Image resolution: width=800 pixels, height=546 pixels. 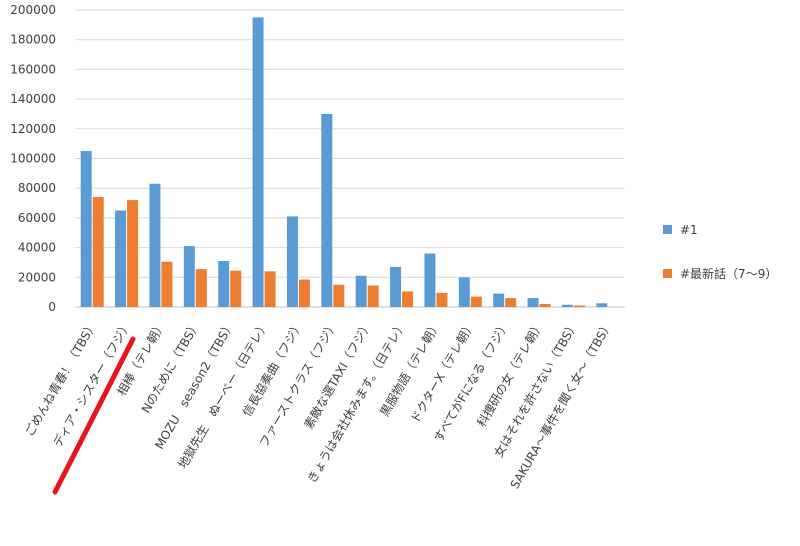 I want to click on y-tick-label: 80000, so click(x=37, y=188).